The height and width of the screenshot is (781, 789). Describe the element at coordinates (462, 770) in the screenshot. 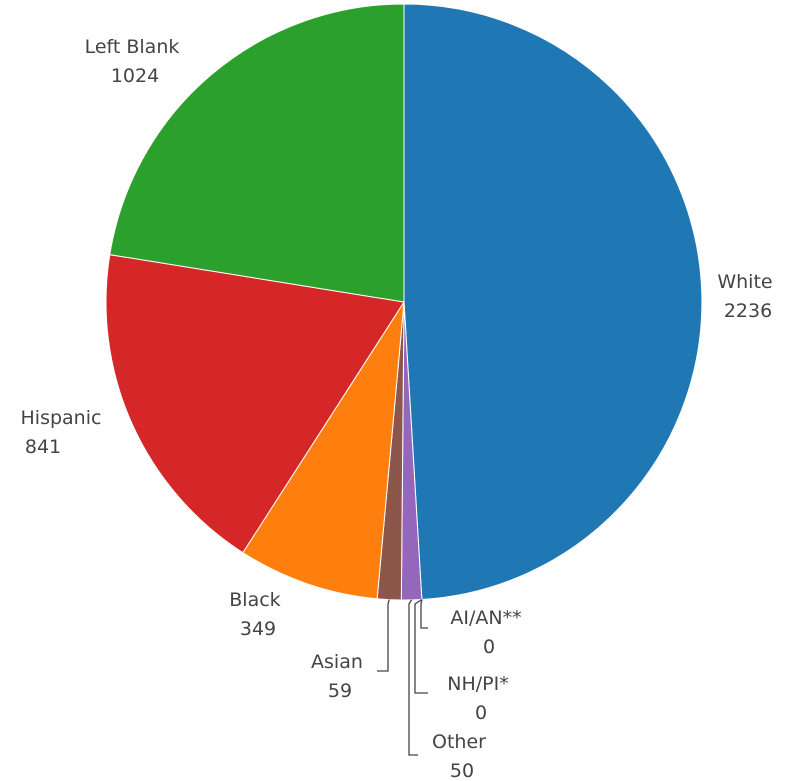

I see `slice-label-other-value: 50` at that location.